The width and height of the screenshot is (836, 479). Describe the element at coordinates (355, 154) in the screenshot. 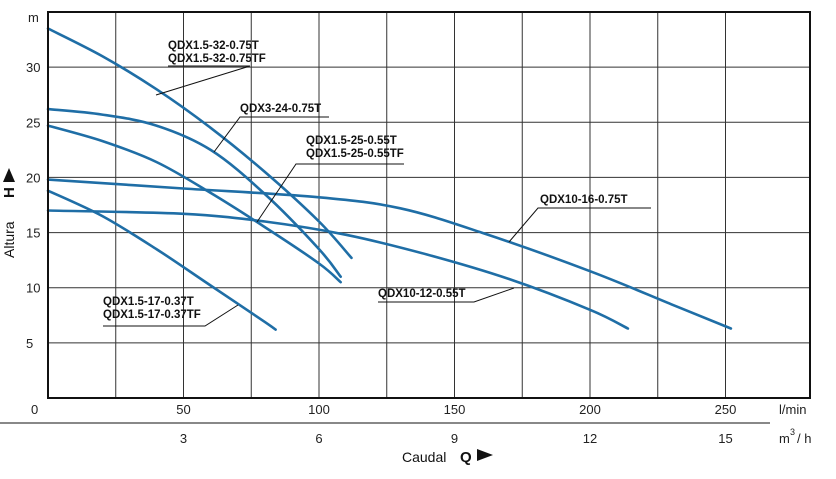

I see `series-label: QDX1.5-25-0.55TF` at that location.